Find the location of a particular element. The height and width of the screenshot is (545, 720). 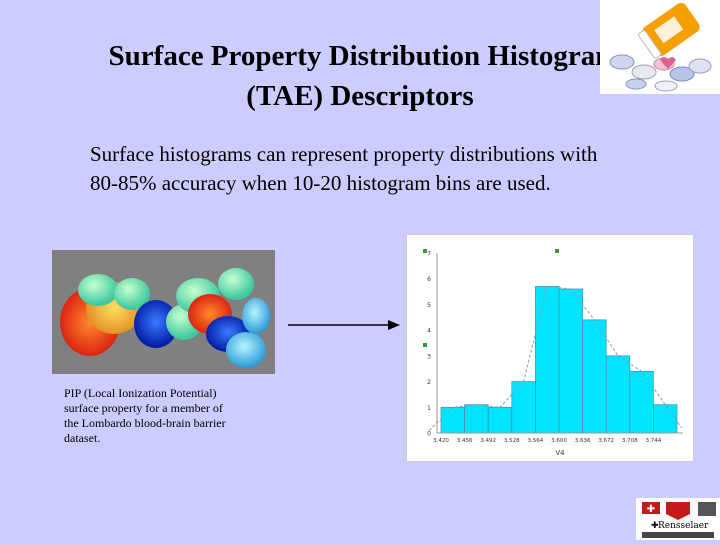

y-tick-label: 2 is located at coordinates (429, 382).